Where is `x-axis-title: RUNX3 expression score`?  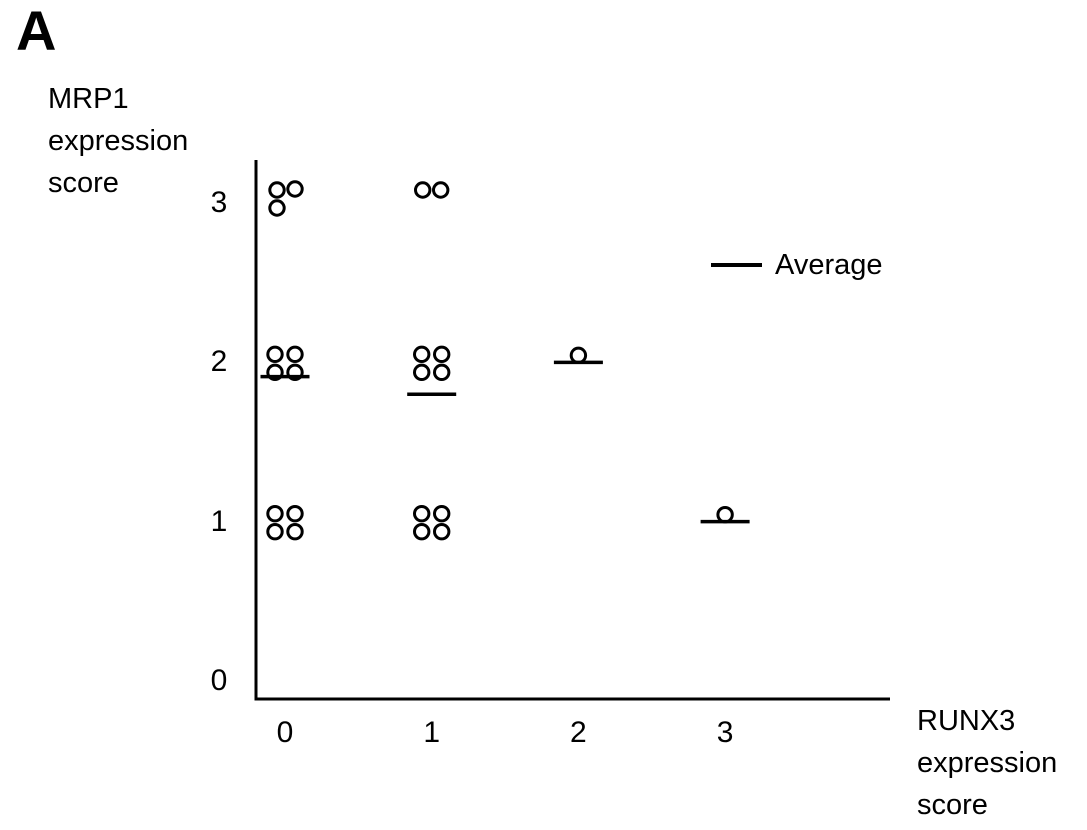
x-axis-title: RUNX3 expression score is located at coordinates (987, 763).